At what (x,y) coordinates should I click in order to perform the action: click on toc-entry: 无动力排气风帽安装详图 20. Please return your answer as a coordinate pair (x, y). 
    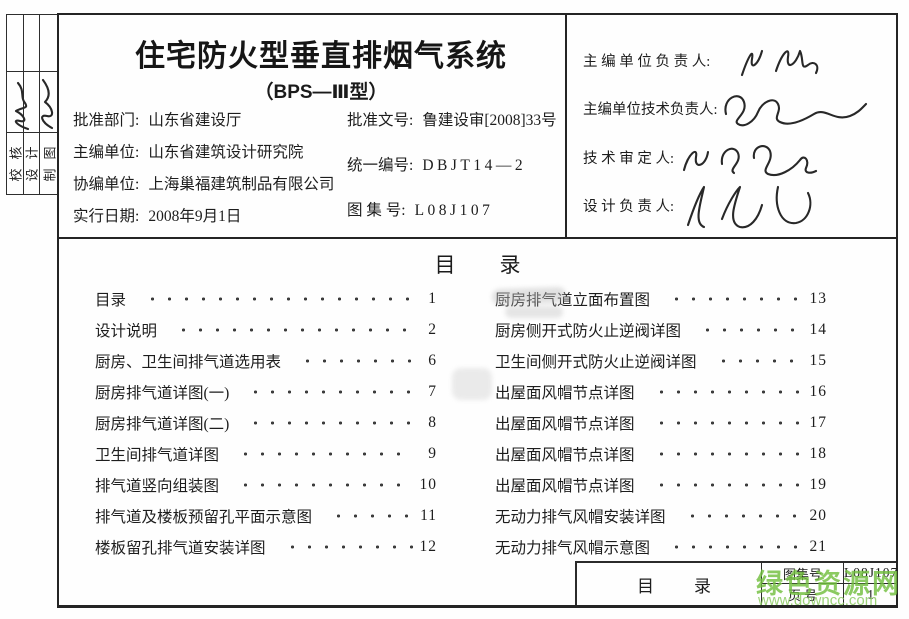
    Looking at the image, I should click on (661, 515).